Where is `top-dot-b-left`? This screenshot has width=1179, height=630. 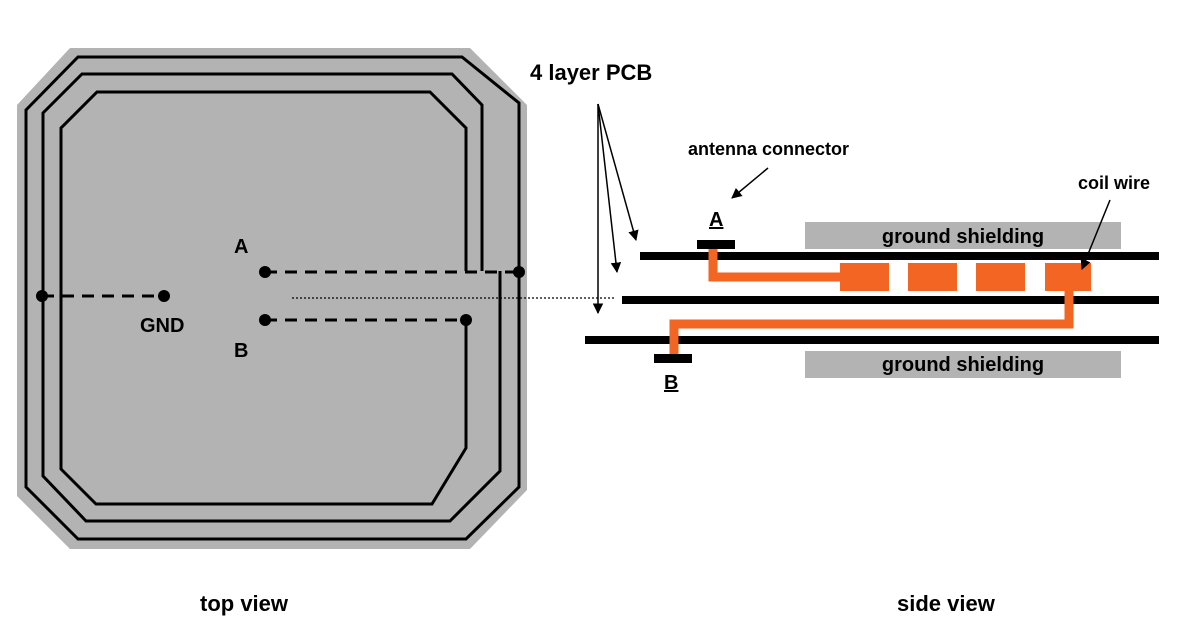
top-dot-b-left is located at coordinates (265, 320).